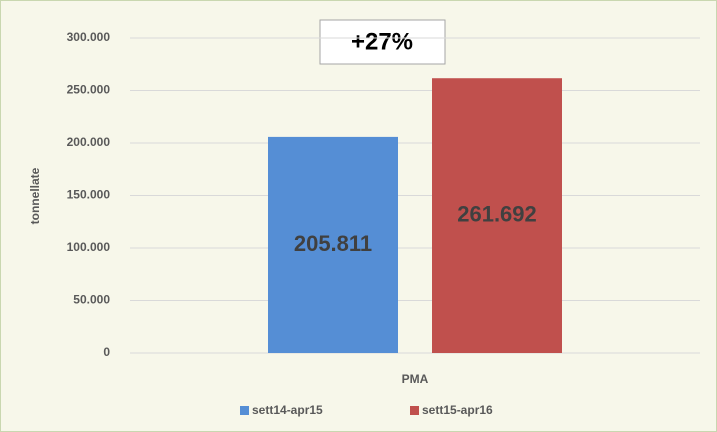 This screenshot has width=717, height=432. Describe the element at coordinates (91, 300) in the screenshot. I see `y-tick-label: 50.000` at that location.